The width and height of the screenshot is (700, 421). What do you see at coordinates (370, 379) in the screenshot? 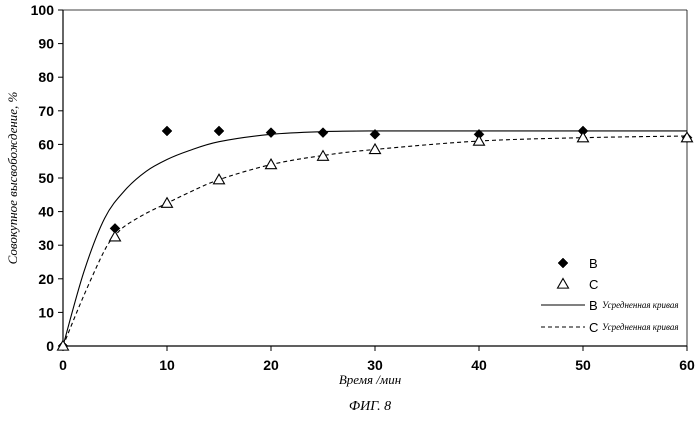
I see `x-axis-title: Время /мин` at bounding box center [370, 379].